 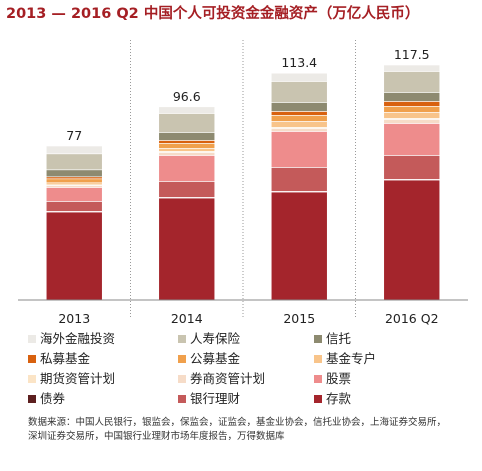 I want to click on legend-item: 券商资管计划, so click(x=221, y=379).